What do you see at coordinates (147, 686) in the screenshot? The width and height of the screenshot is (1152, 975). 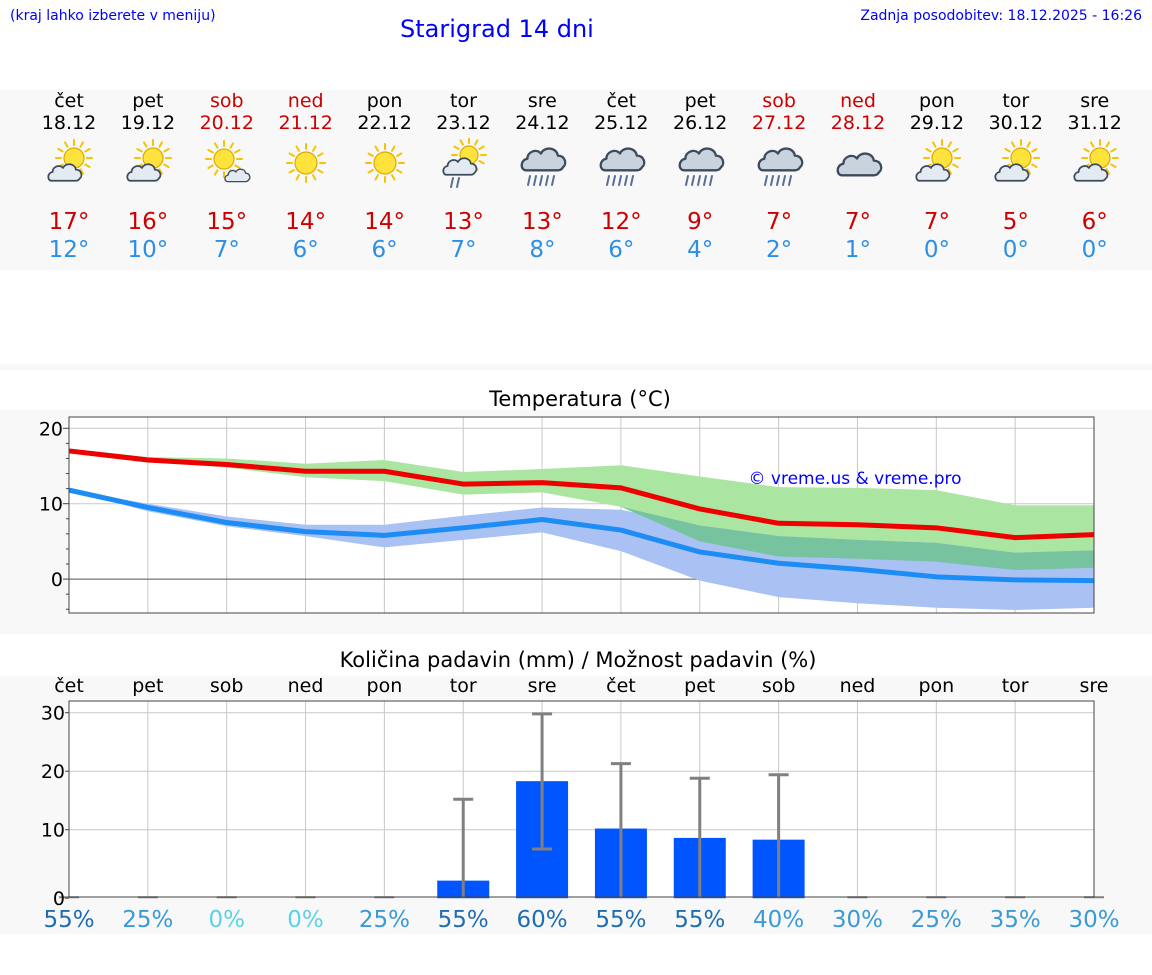 I see `category-label: pet` at bounding box center [147, 686].